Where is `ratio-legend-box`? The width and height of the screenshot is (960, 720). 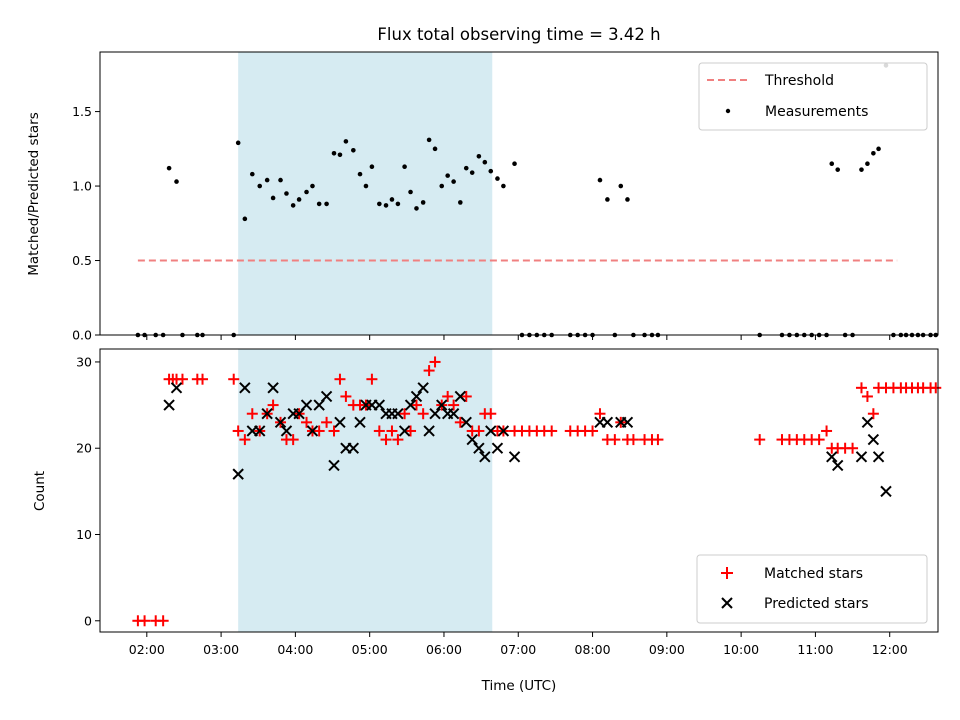
ratio-legend-box is located at coordinates (813, 96).